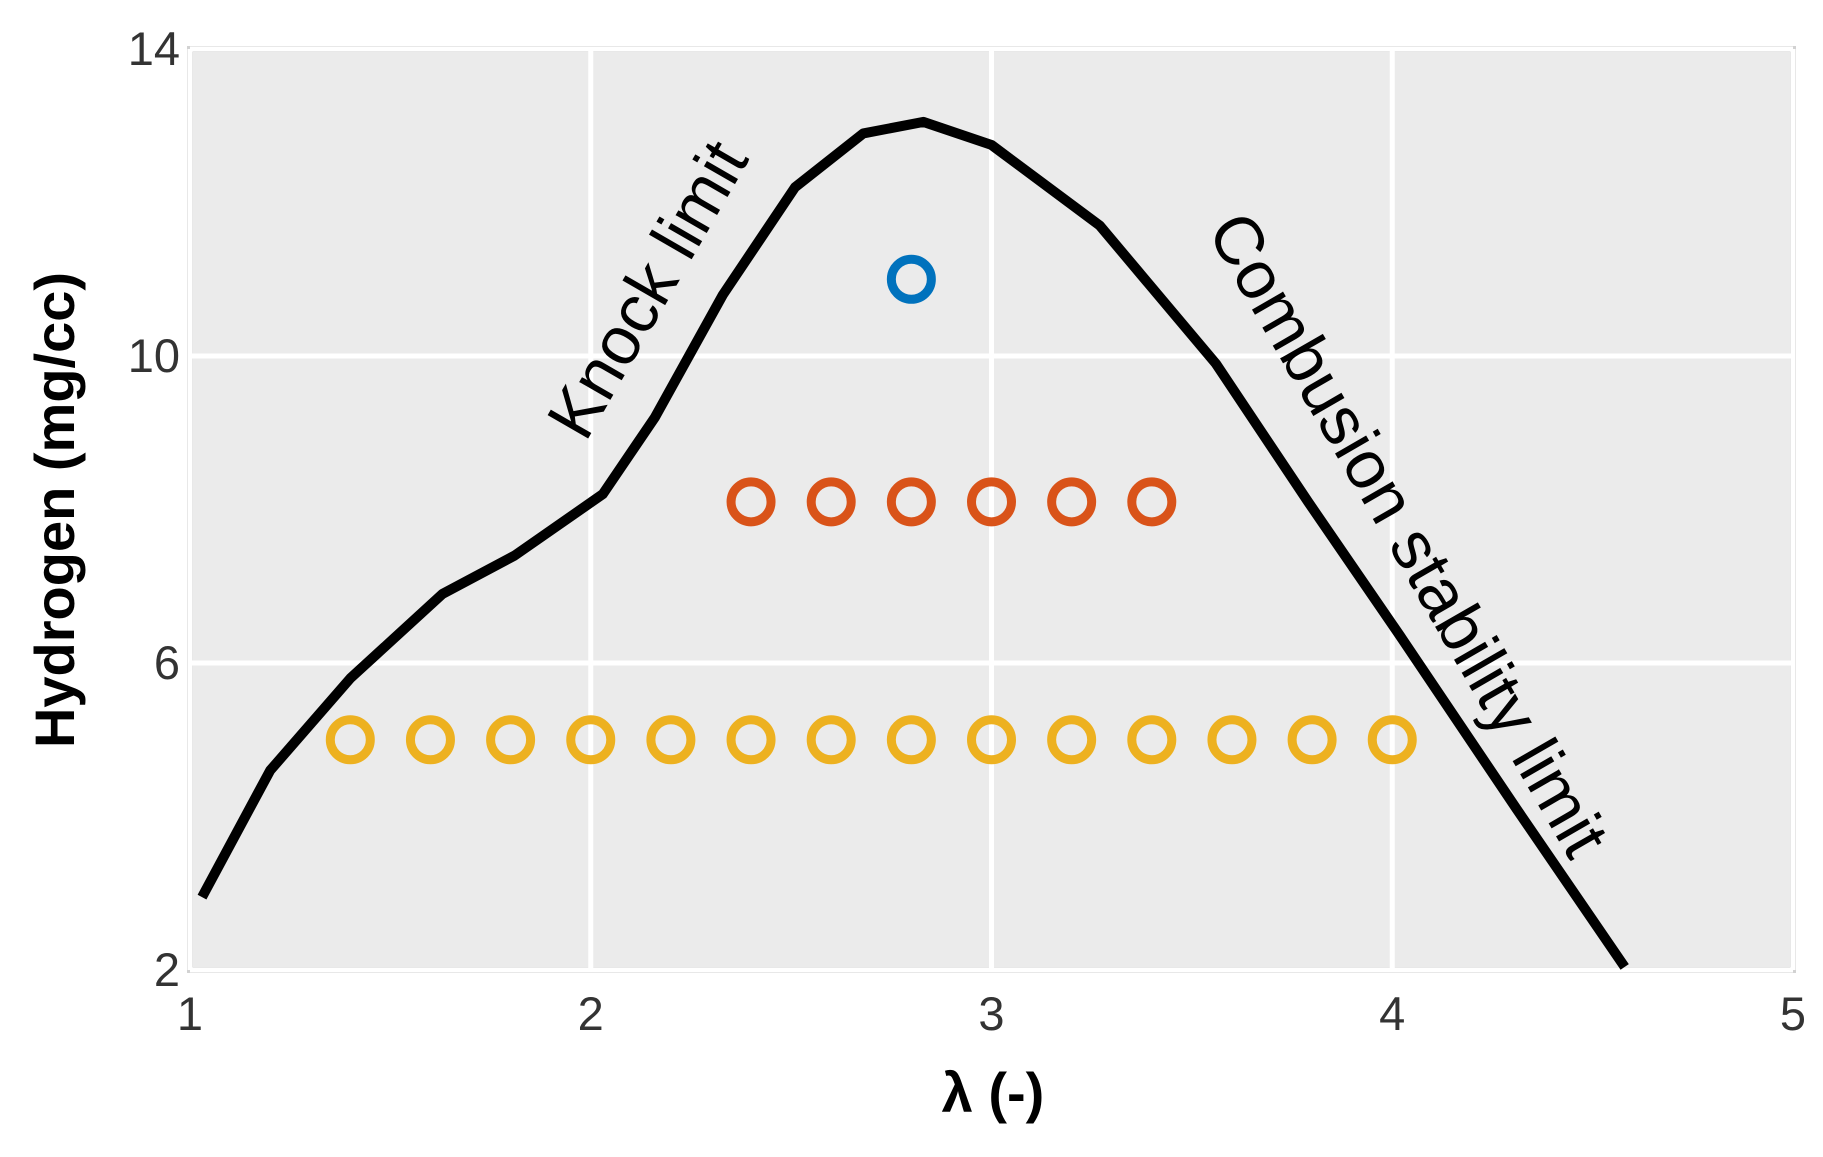 This screenshot has height=1157, width=1823. I want to click on x-tick-label: 2, so click(591, 1013).